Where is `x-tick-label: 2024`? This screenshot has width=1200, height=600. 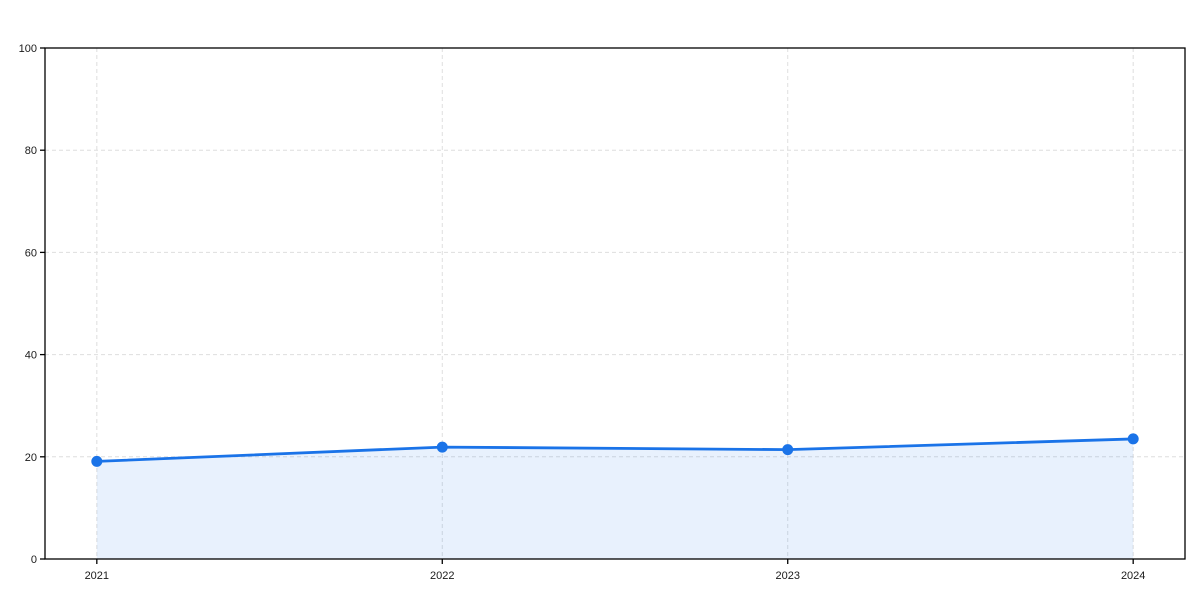
x-tick-label: 2024 is located at coordinates (1133, 576).